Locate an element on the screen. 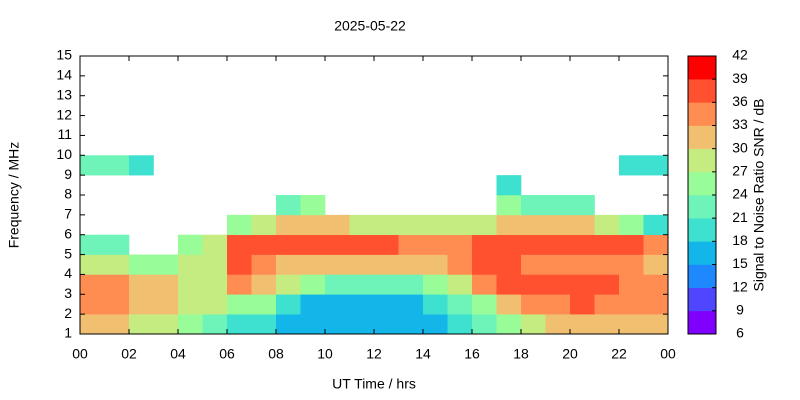  x-axis-label: UT Time / hrs is located at coordinates (374, 384).